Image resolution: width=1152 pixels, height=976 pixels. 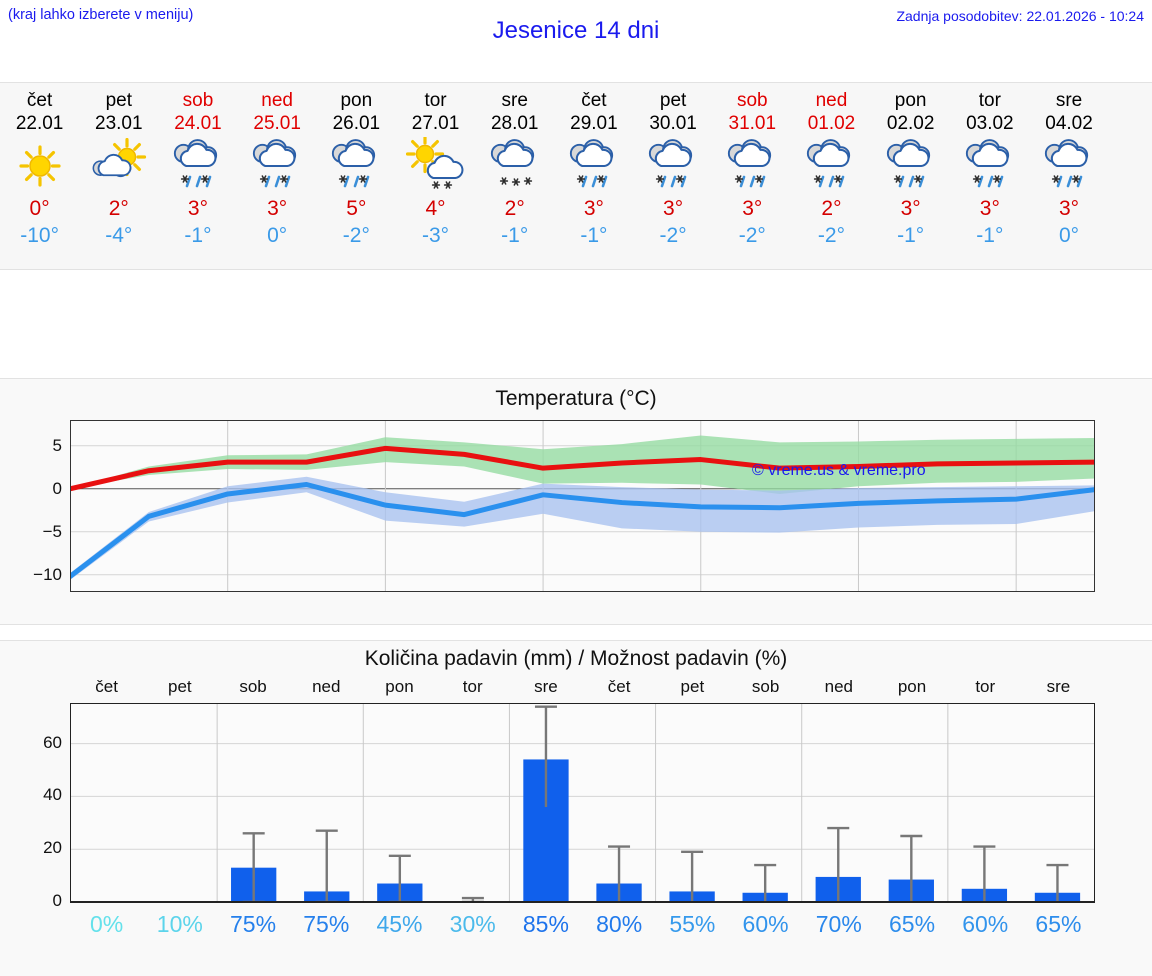 What do you see at coordinates (673, 176) in the screenshot?
I see `day-forecast-cell: pet 30.01 3° -2°` at bounding box center [673, 176].